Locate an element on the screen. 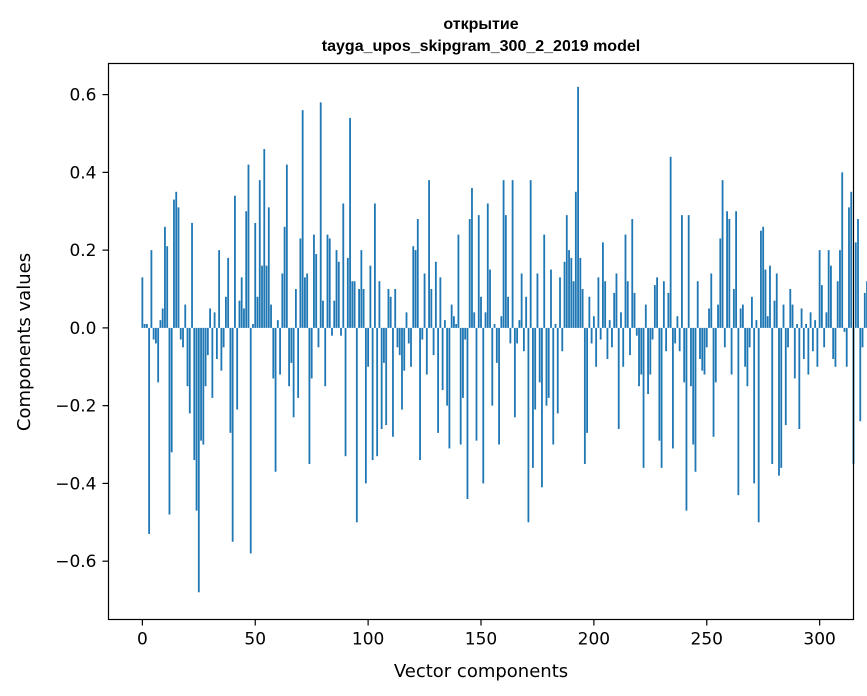 This screenshot has width=867, height=696. x-tick-label: 0 is located at coordinates (142, 640).